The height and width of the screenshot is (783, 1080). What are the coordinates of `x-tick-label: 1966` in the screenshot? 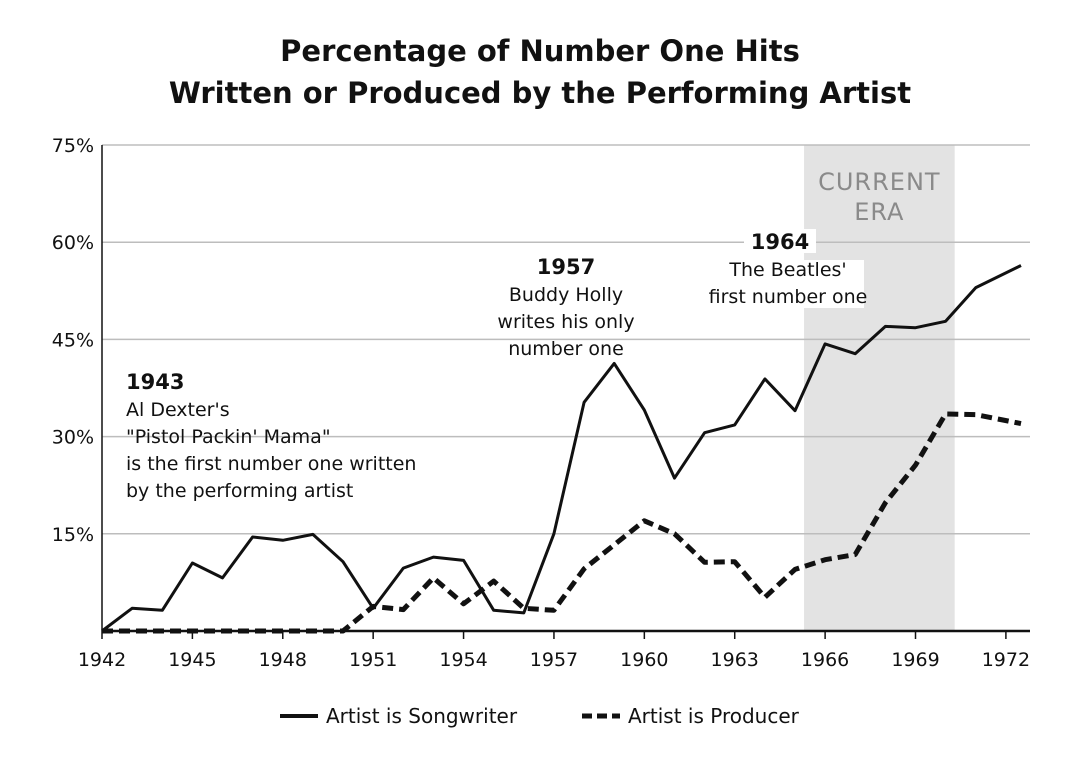 It's located at (825, 660).